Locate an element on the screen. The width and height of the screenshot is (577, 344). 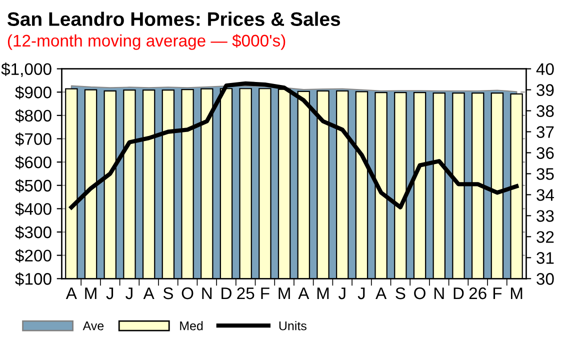
y-tick-label: $900 is located at coordinates (33, 93).